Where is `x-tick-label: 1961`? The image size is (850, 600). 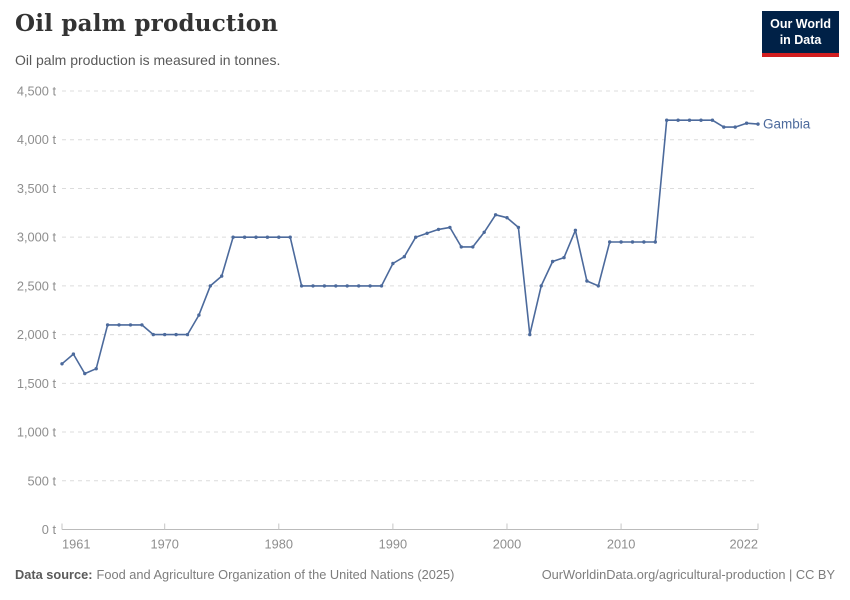
x-tick-label: 1961 is located at coordinates (76, 544).